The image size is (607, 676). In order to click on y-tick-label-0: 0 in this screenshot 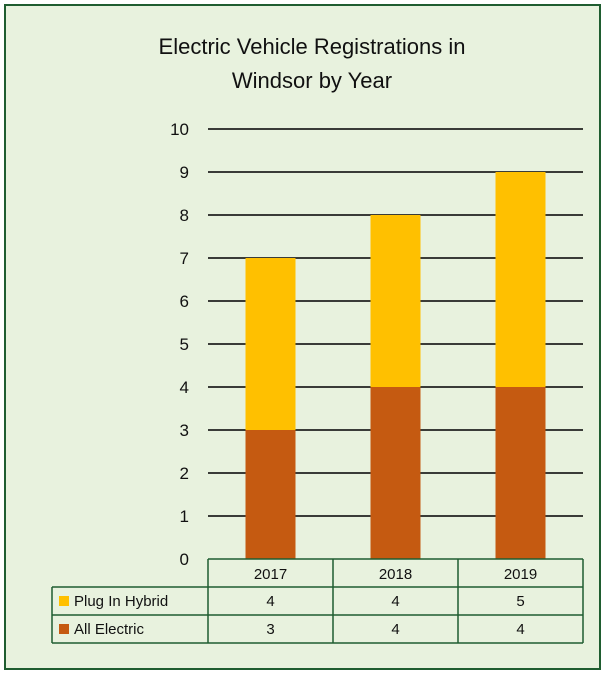, I will do `click(184, 559)`.